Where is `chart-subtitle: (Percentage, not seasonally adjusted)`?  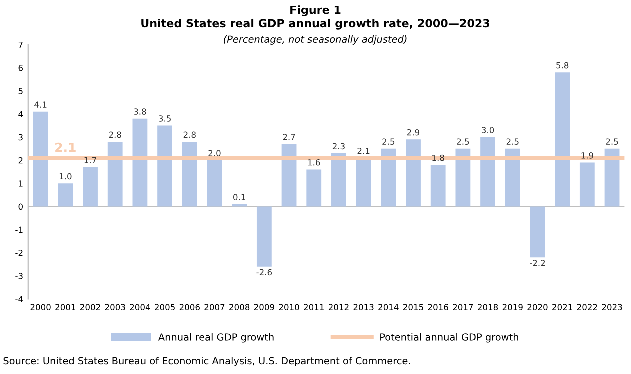
chart-subtitle: (Percentage, not seasonally adjusted) is located at coordinates (315, 40).